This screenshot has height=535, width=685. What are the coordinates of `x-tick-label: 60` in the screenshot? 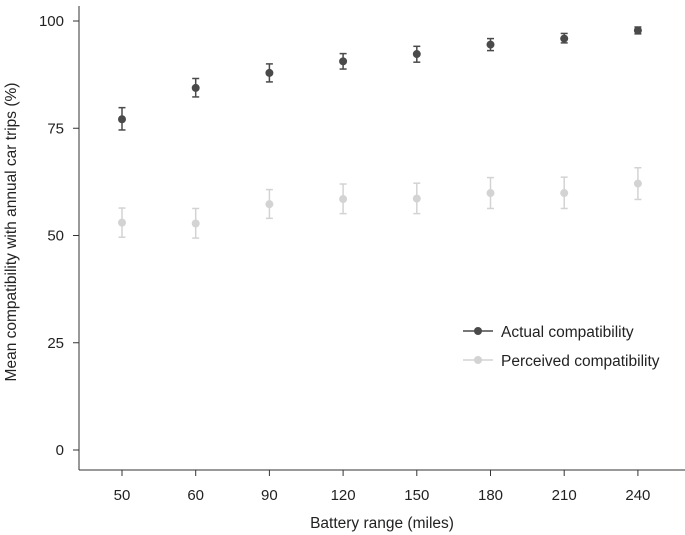 It's located at (195, 495).